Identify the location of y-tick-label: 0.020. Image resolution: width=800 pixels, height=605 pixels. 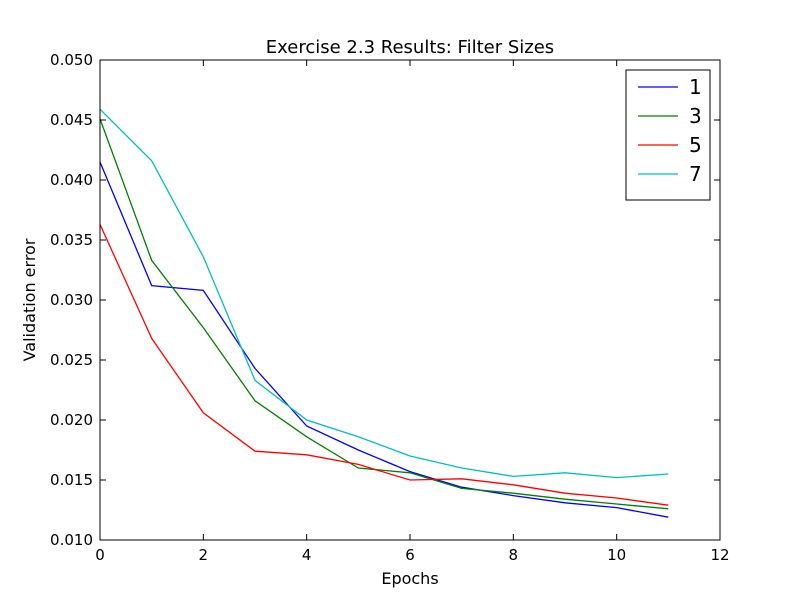
(71, 420).